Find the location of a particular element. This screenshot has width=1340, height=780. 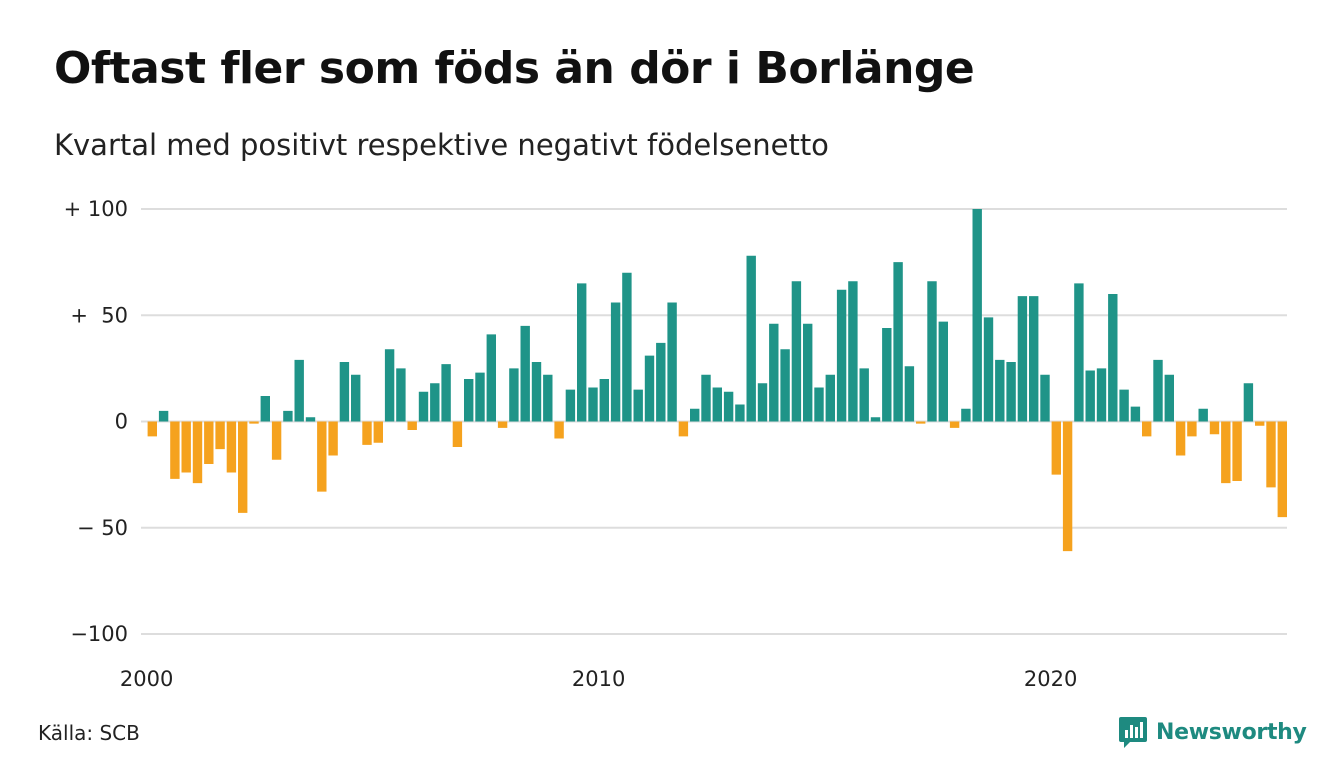

x-axis-labels: 2000 2010 2020 is located at coordinates (598, 679).